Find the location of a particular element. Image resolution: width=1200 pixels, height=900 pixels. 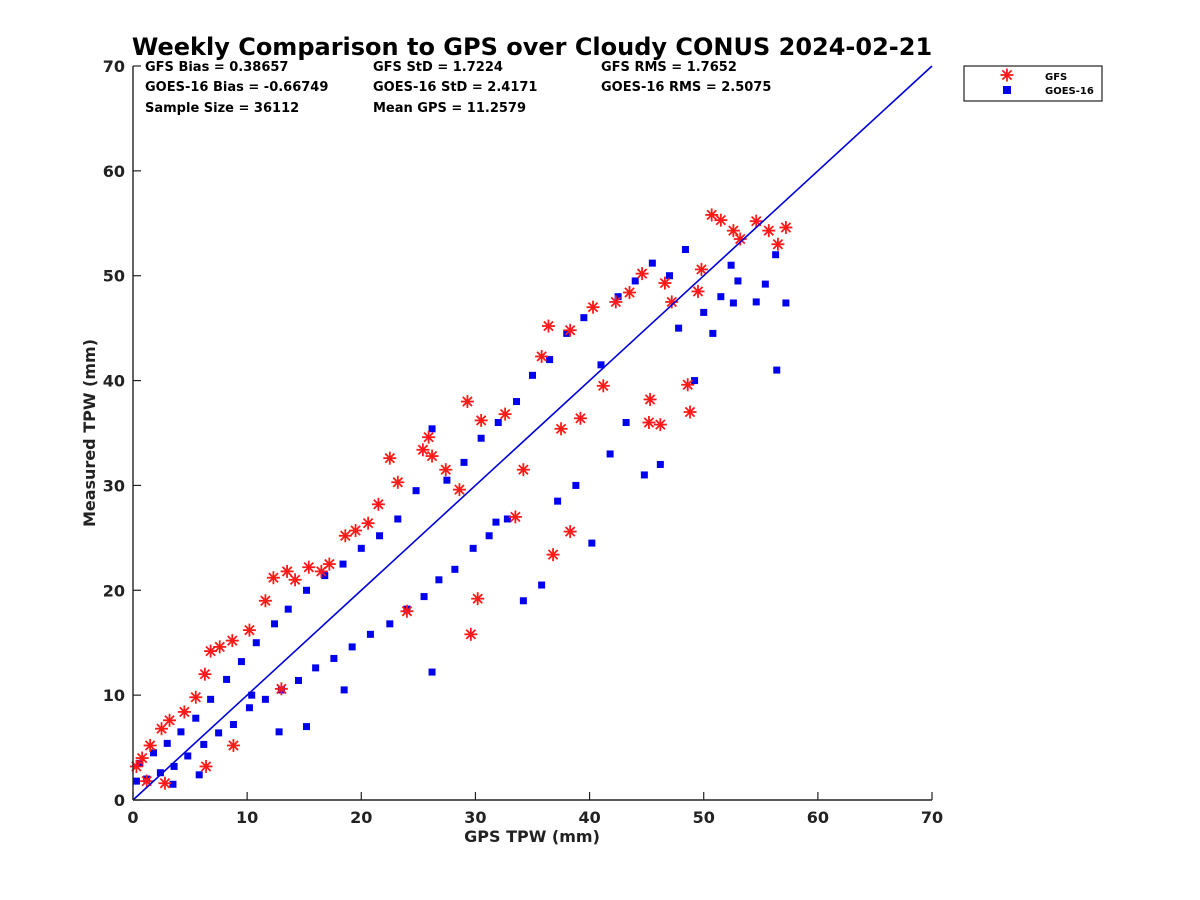

x-tick-label: 0 is located at coordinates (132, 817).